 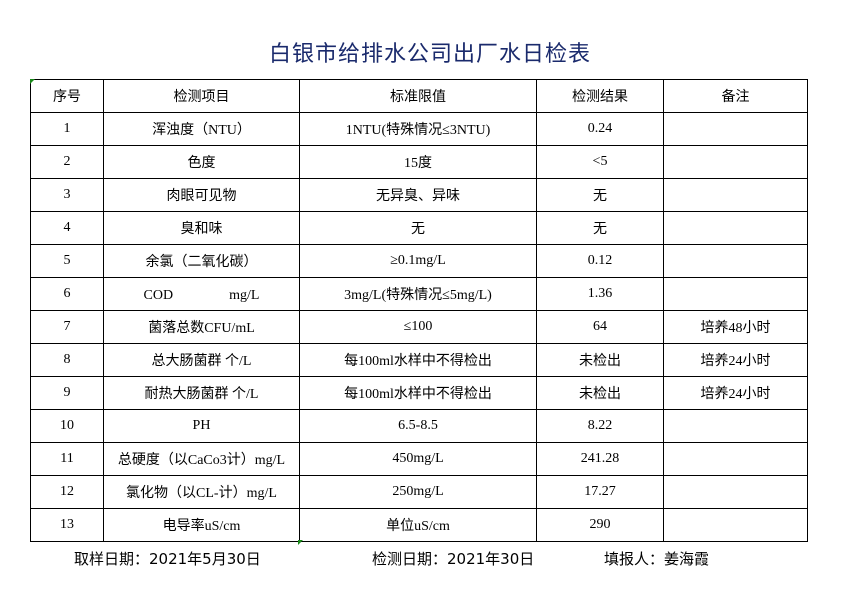 I want to click on header-limit: 标准限值, so click(x=418, y=96).